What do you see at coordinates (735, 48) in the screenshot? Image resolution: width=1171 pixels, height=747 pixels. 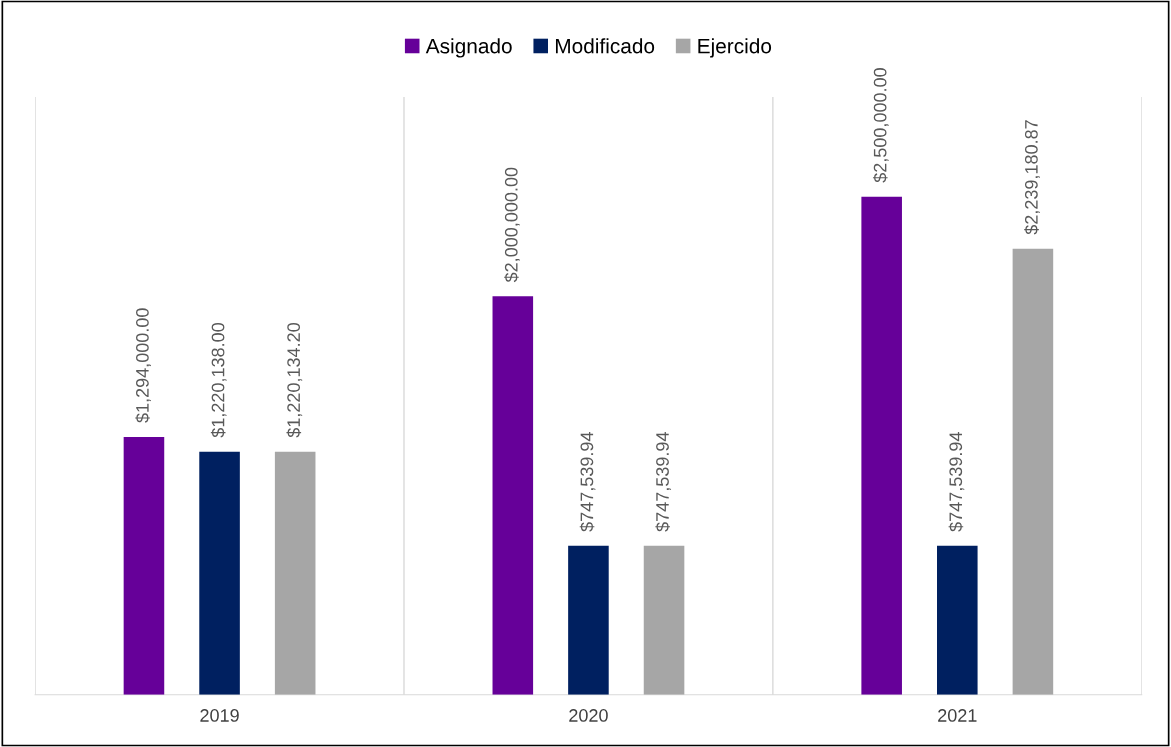 I see `legend-label: Ejercido` at bounding box center [735, 48].